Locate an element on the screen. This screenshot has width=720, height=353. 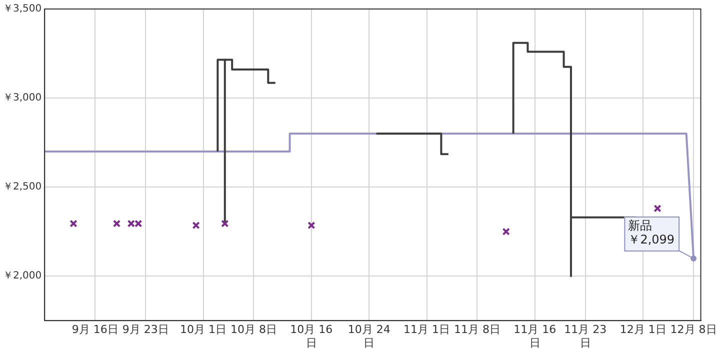
y-tick-label: ￥3,000 is located at coordinates (22, 98).